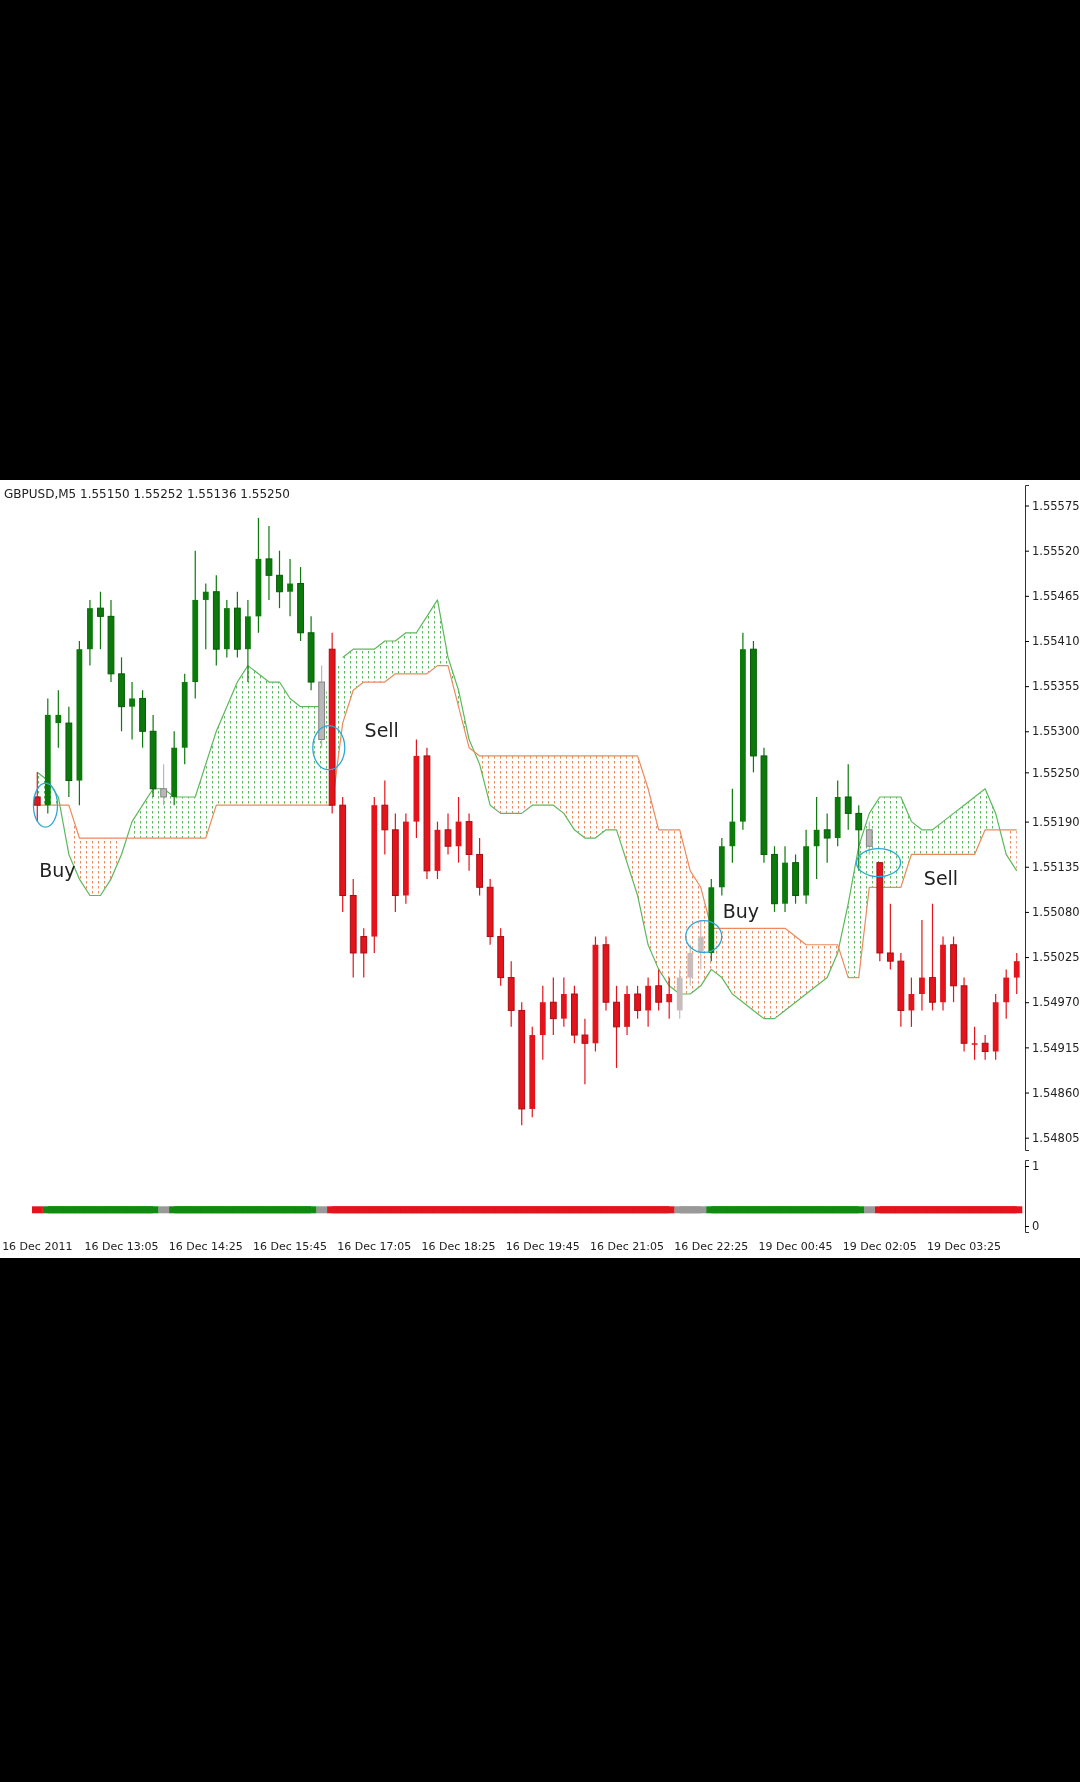 Image resolution: width=1080 pixels, height=1782 pixels. I want to click on x-tick-label: 19 Dec 02:05, so click(879, 1246).